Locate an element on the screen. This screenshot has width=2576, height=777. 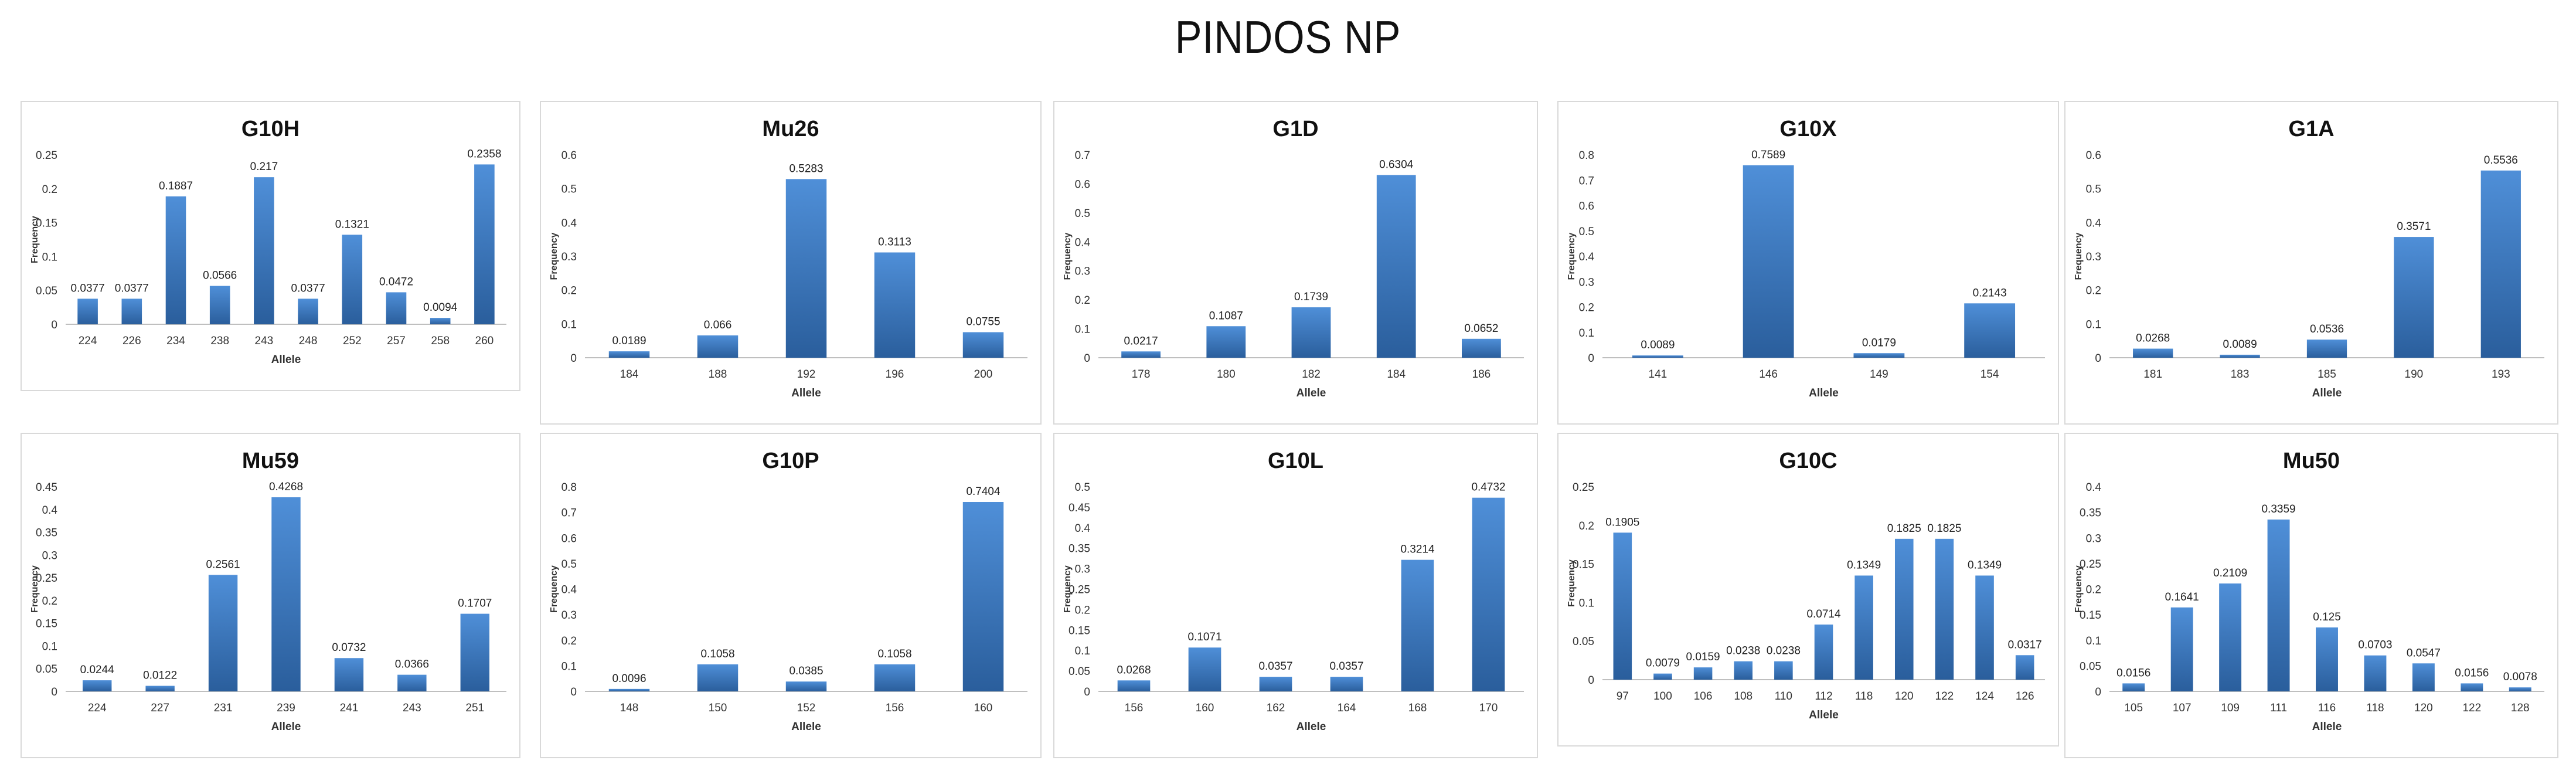
data-label: 0.3359 is located at coordinates (2278, 509).